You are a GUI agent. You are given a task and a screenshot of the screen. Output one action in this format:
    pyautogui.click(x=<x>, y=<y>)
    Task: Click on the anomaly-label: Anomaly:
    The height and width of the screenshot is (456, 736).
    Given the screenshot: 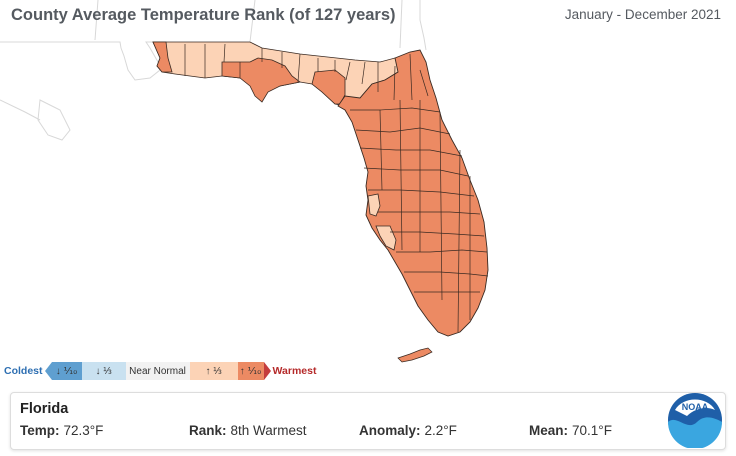 What is the action you would take?
    pyautogui.click(x=390, y=430)
    